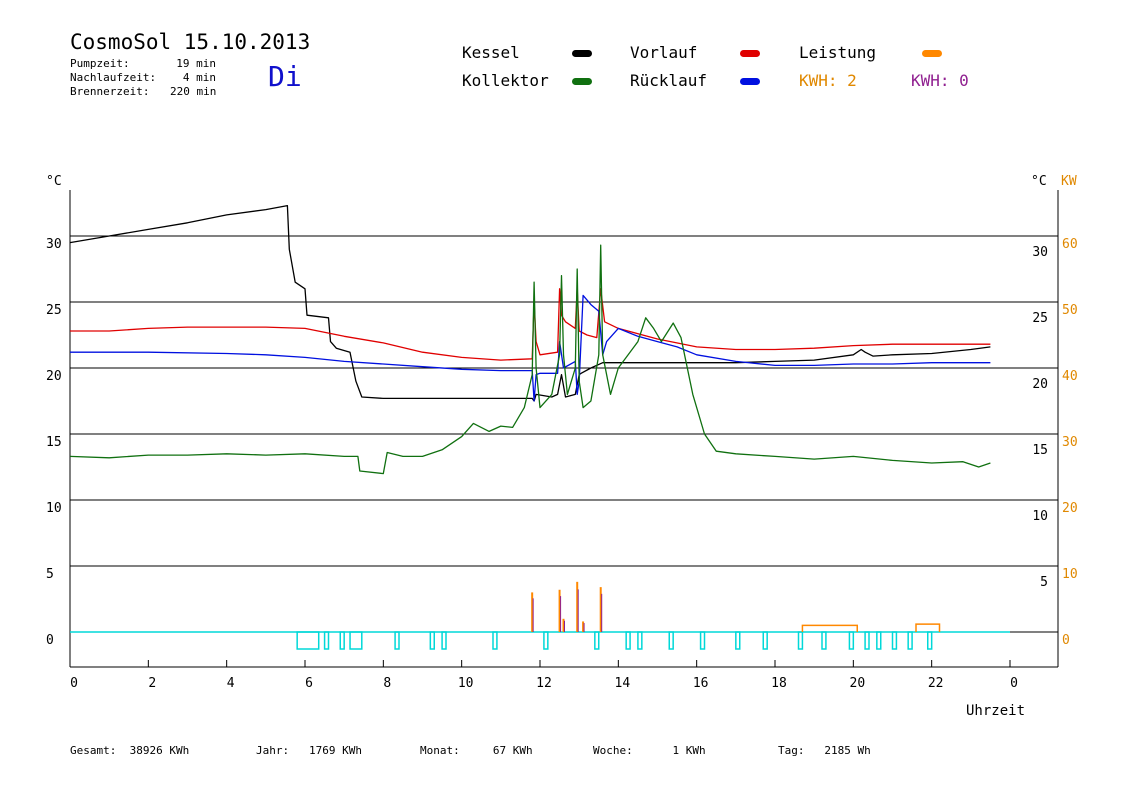 Image resolution: width=1148 pixels, height=812 pixels. What do you see at coordinates (582, 53) in the screenshot?
I see `legend-kessel-swatch` at bounding box center [582, 53].